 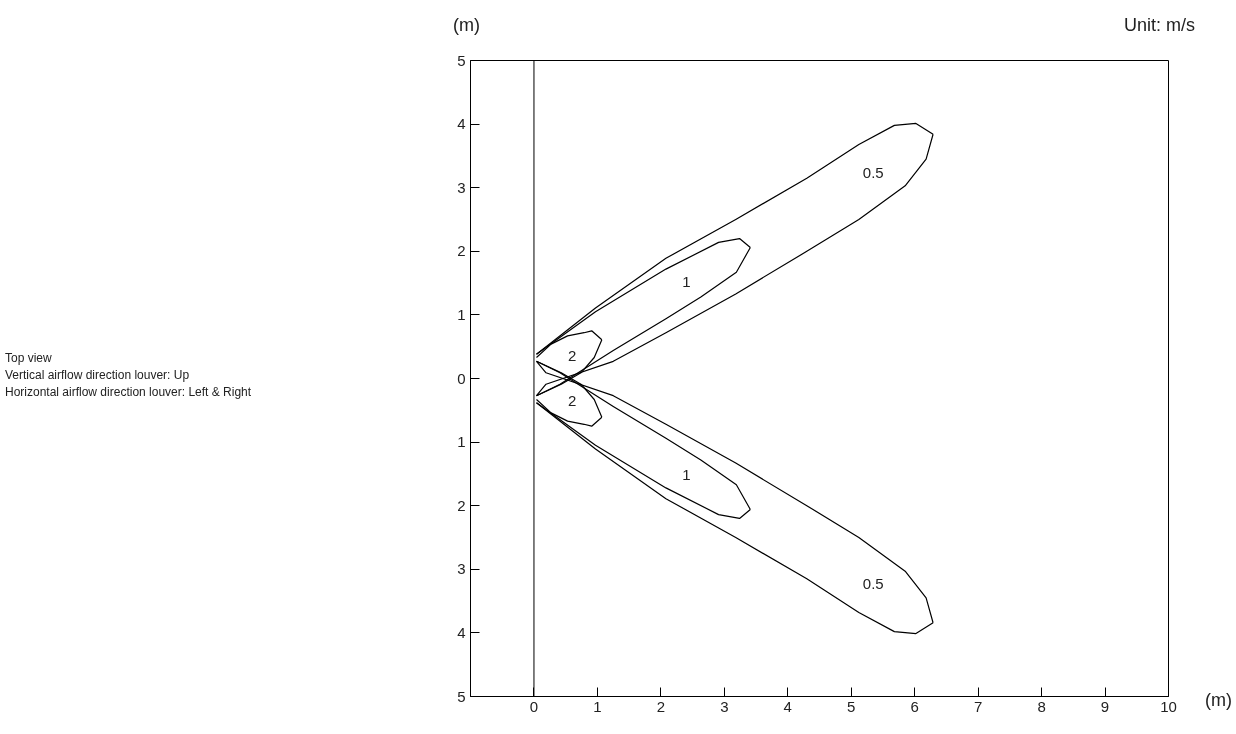 I want to click on x-tick-label: 6, so click(x=914, y=706).